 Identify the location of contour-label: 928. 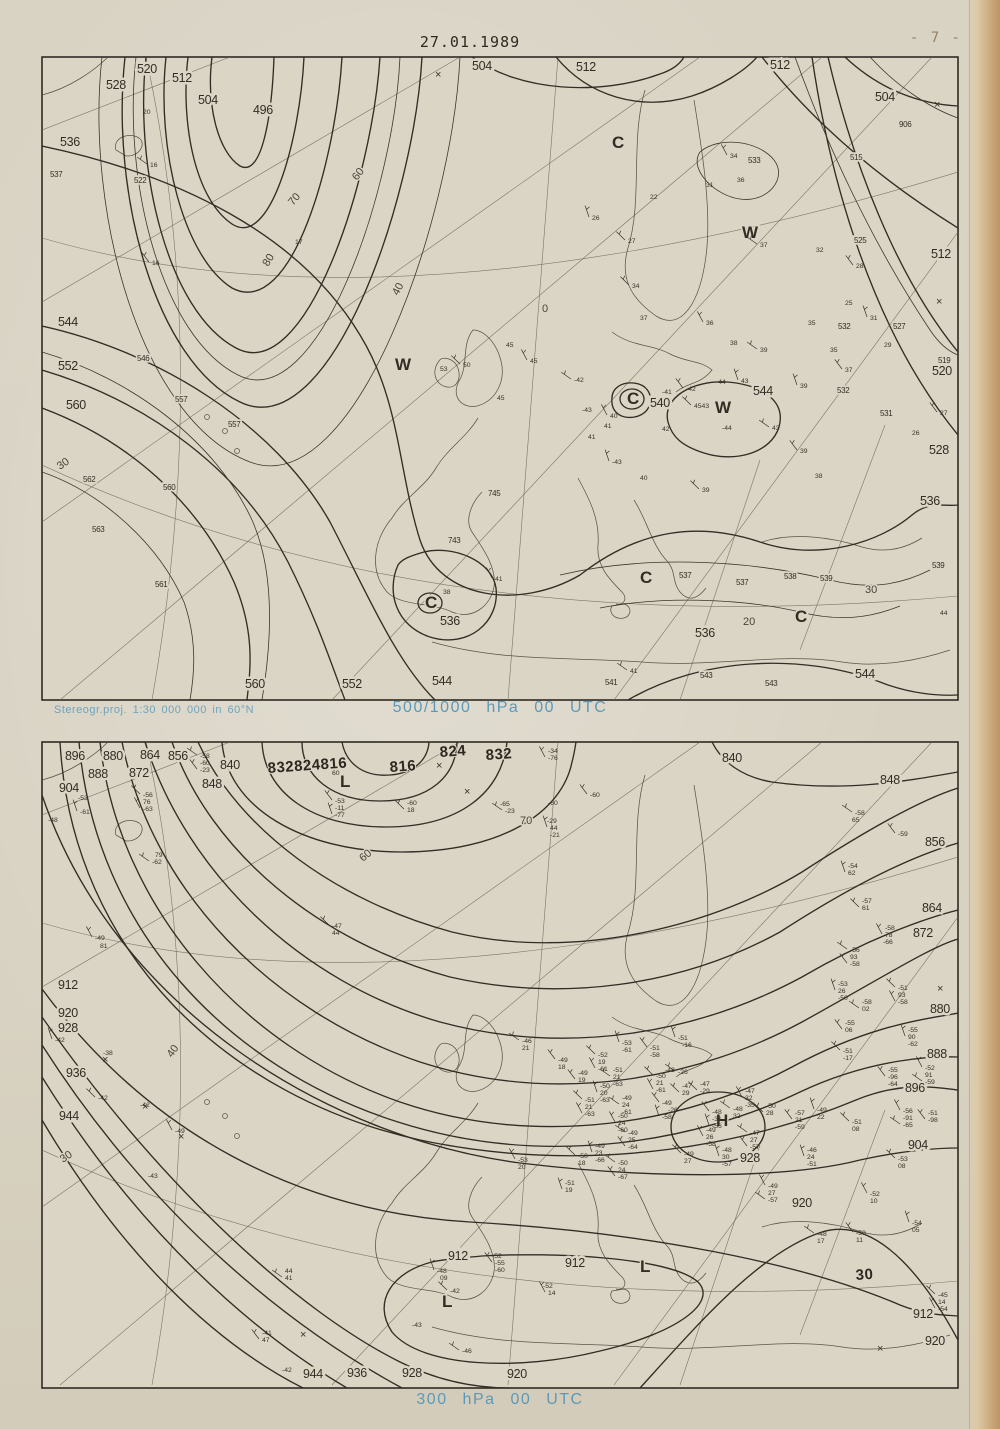
(412, 1373).